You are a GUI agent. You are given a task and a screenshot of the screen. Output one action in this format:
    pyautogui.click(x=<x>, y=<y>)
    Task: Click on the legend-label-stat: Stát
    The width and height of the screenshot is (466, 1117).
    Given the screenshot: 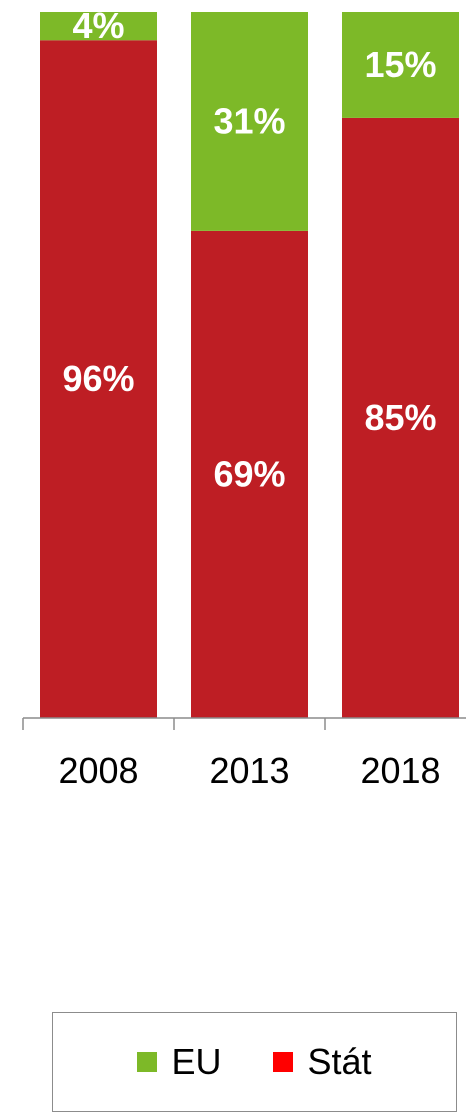 What is the action you would take?
    pyautogui.click(x=339, y=1061)
    